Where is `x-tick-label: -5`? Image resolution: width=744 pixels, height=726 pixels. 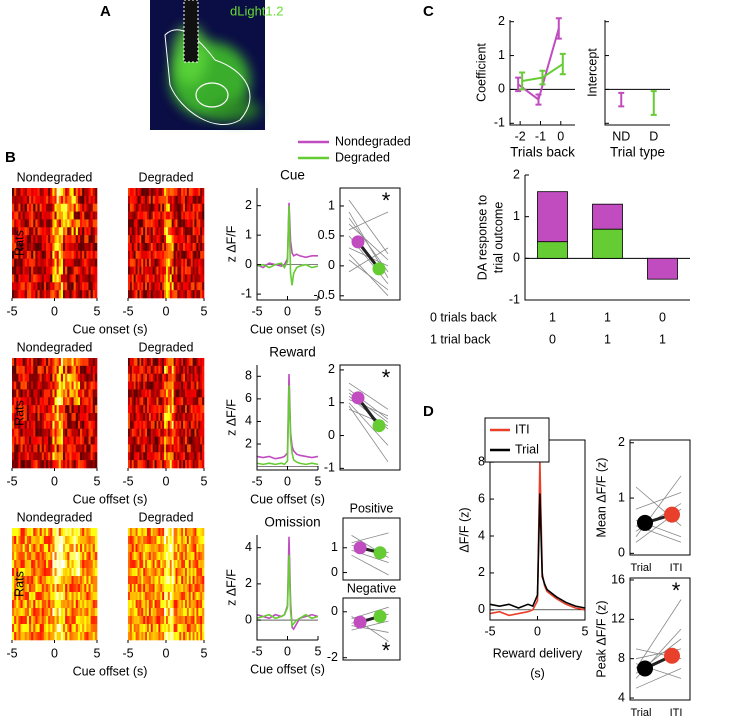
x-tick-label: -5 is located at coordinates (256, 311).